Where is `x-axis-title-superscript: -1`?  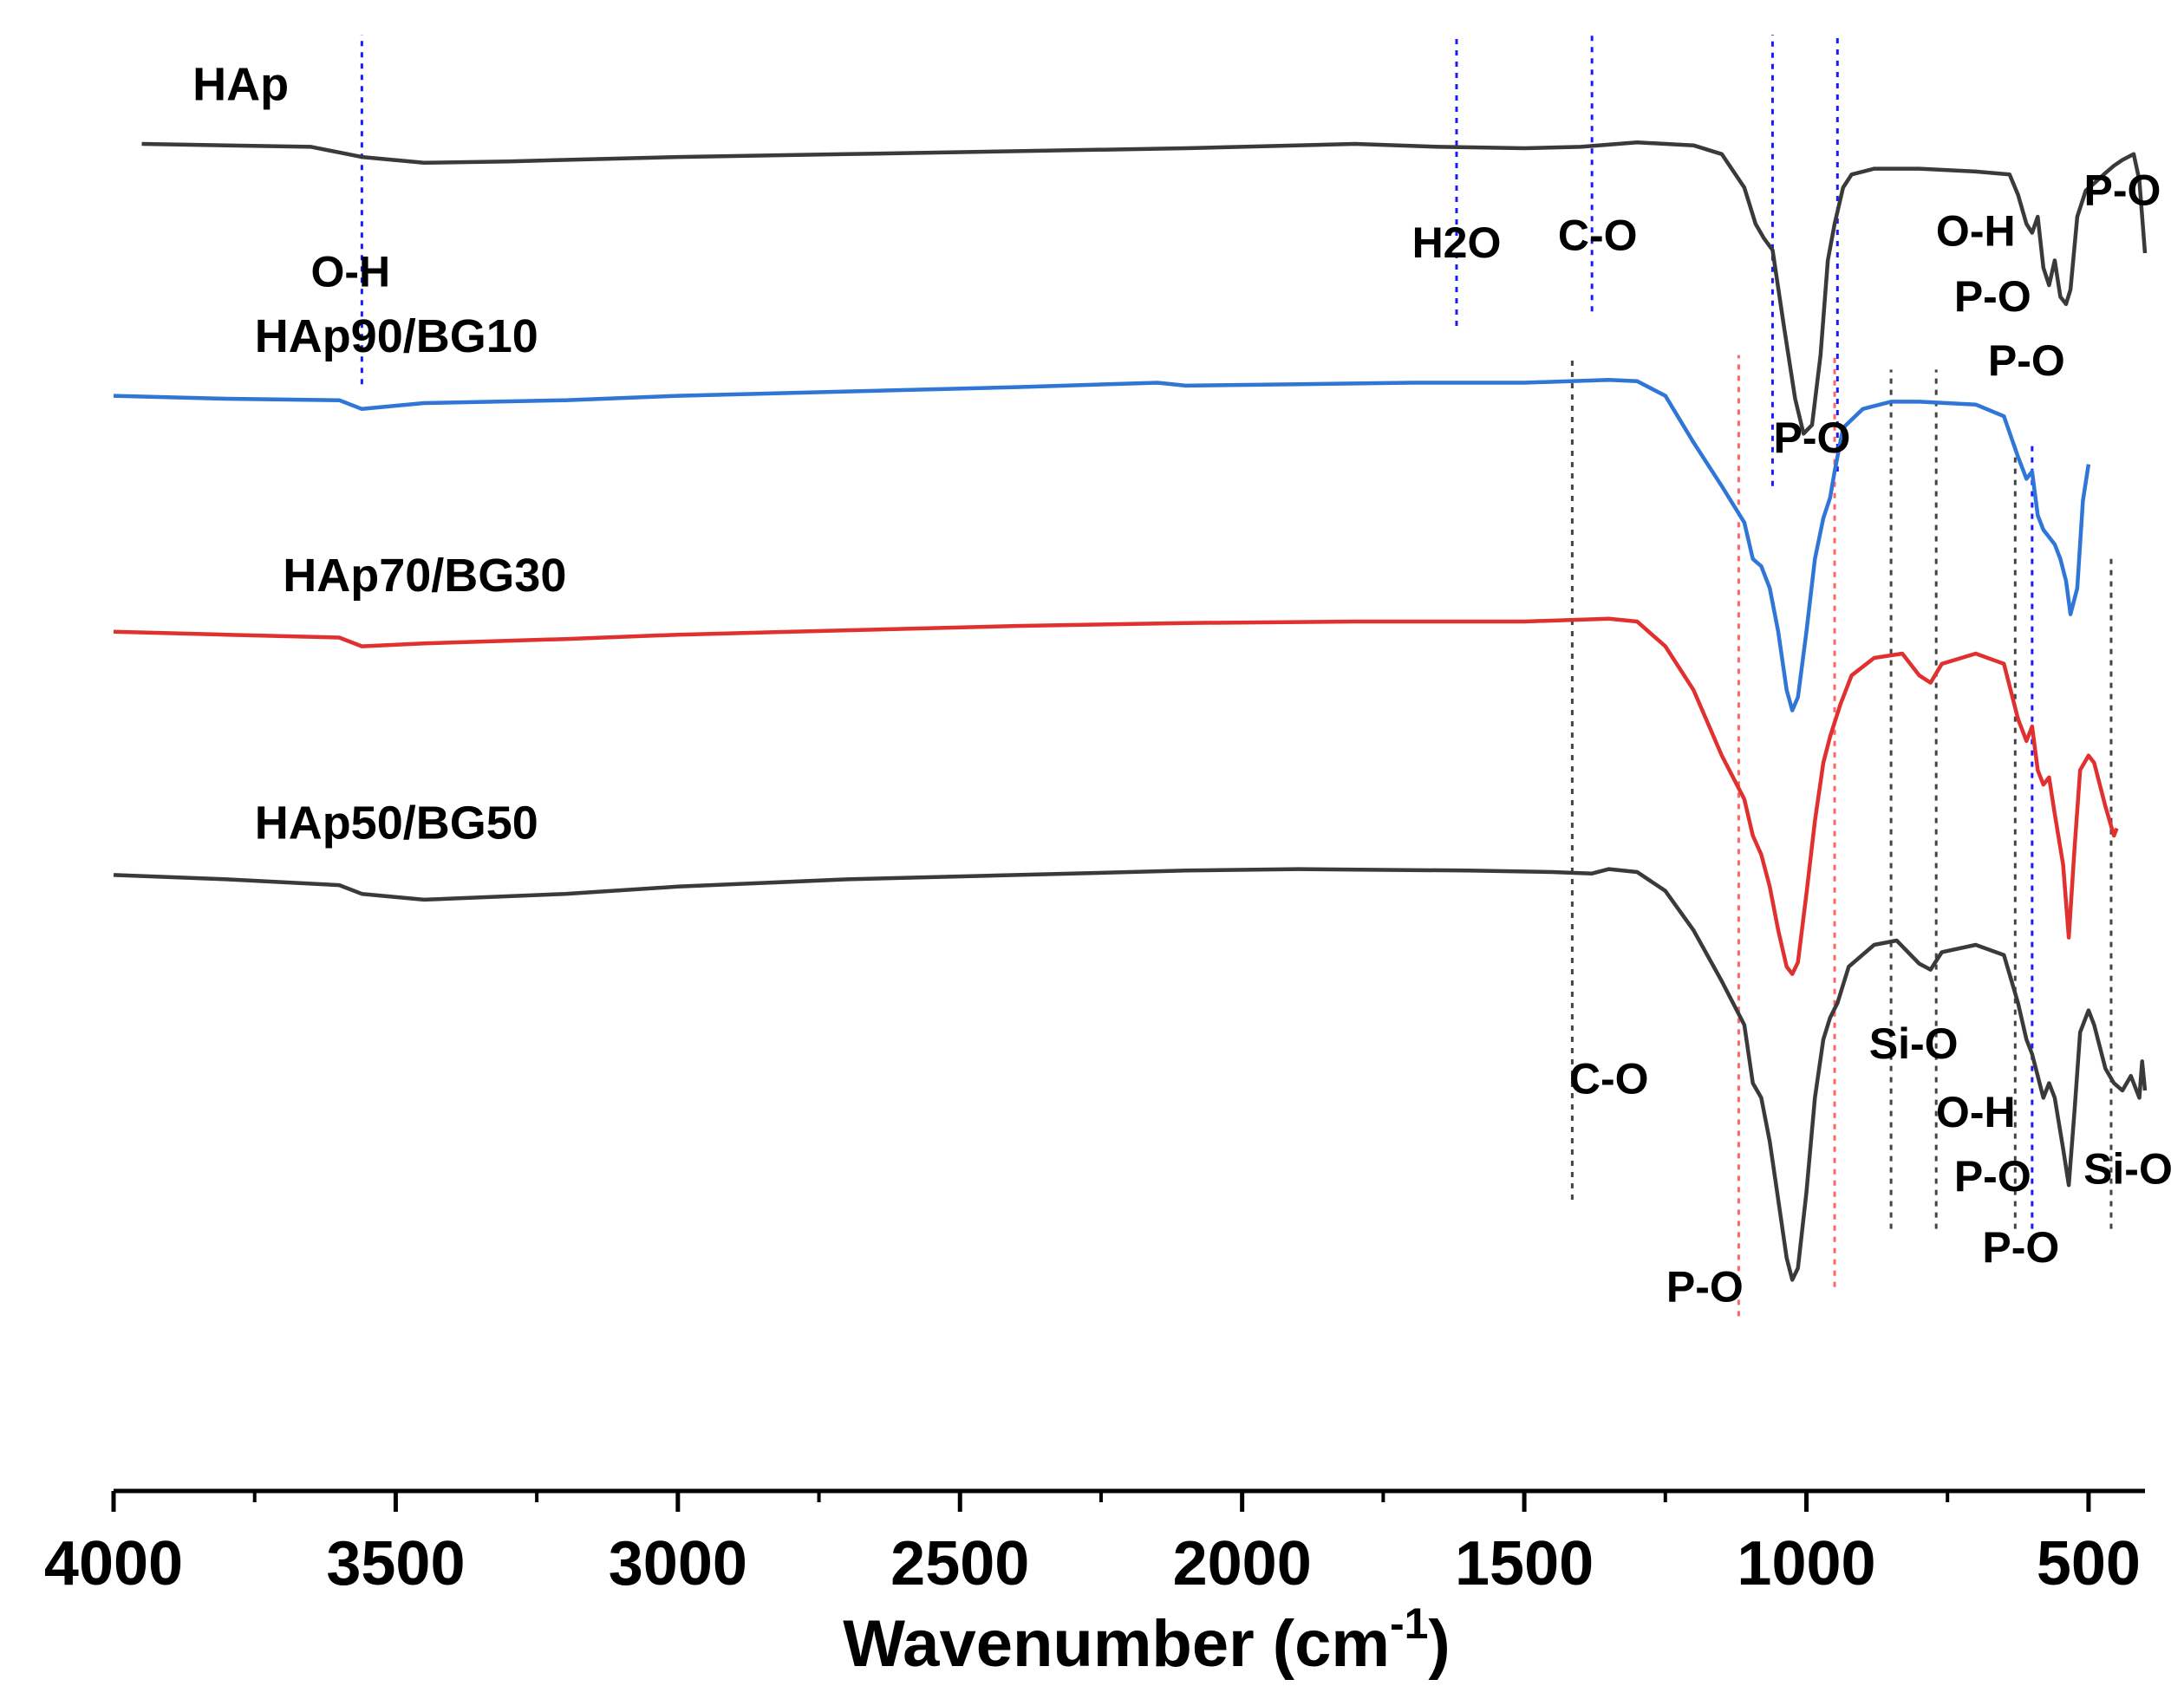
x-axis-title-superscript: -1 is located at coordinates (1409, 1623).